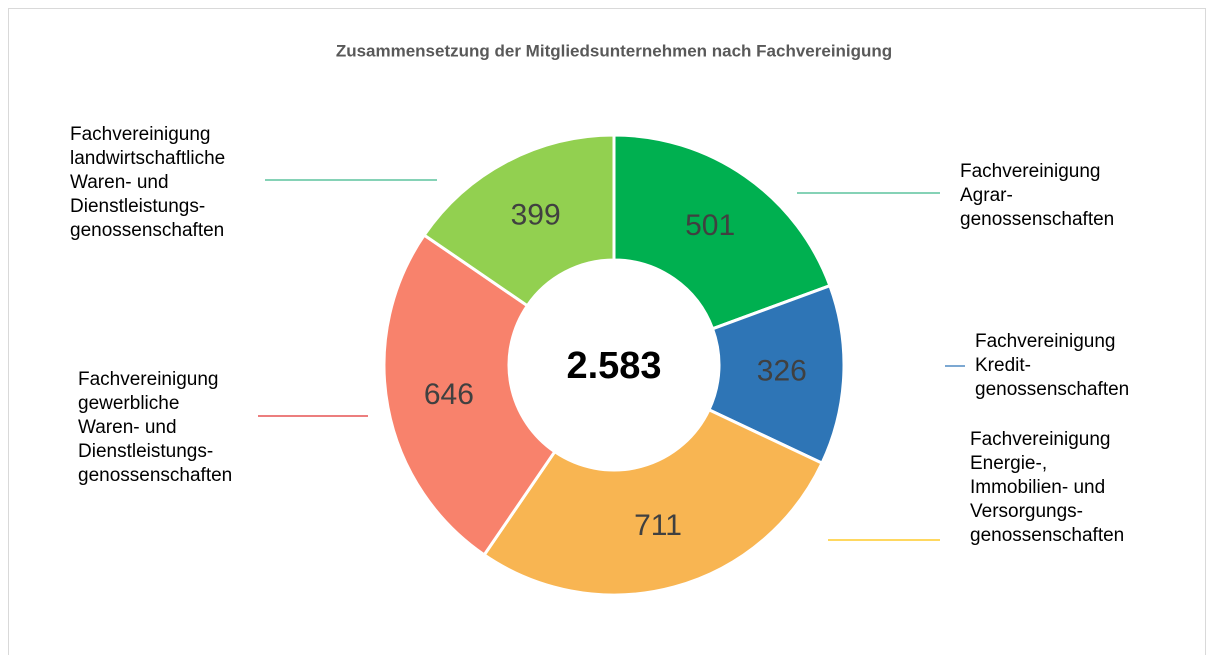 This screenshot has width=1214, height=655. Describe the element at coordinates (449, 394) in the screenshot. I see `value-label: 646` at that location.